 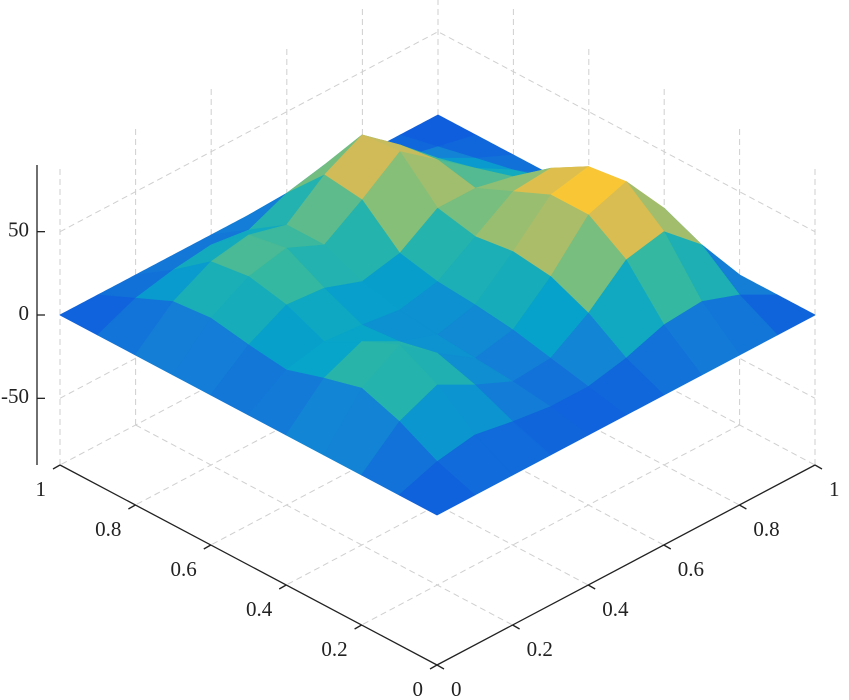 I want to click on x-tick-label: 0, so click(x=456, y=688).